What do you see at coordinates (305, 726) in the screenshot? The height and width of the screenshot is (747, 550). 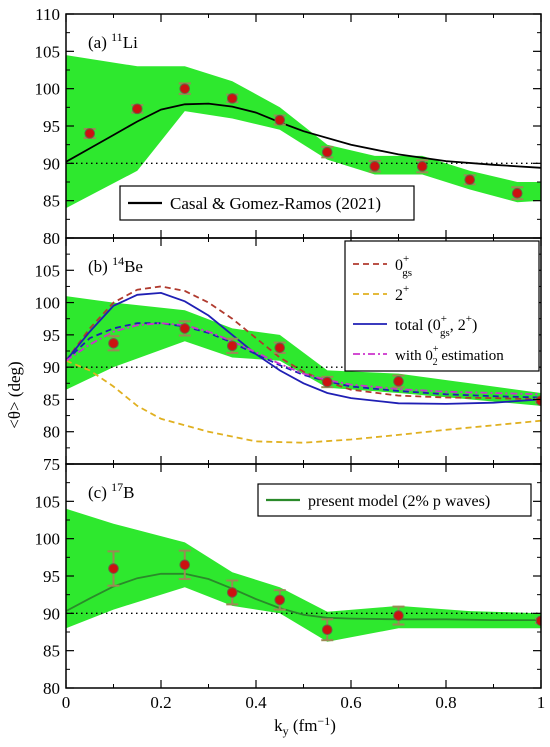 I see `x-axis-label: ky (fm−1)` at bounding box center [305, 726].